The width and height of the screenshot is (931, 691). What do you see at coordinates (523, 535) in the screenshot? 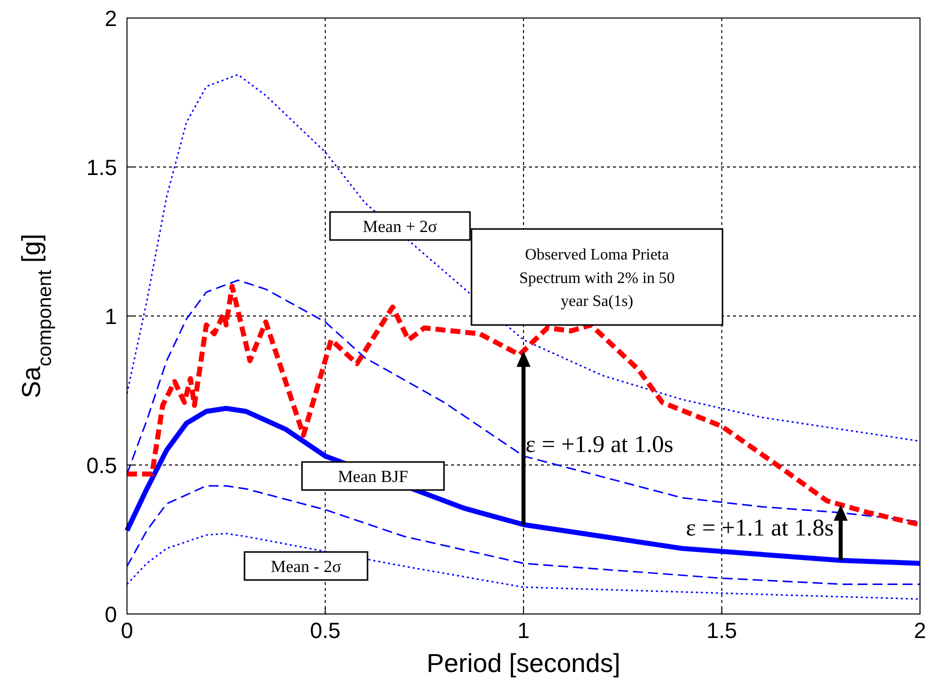
I see `line-series` at bounding box center [523, 535].